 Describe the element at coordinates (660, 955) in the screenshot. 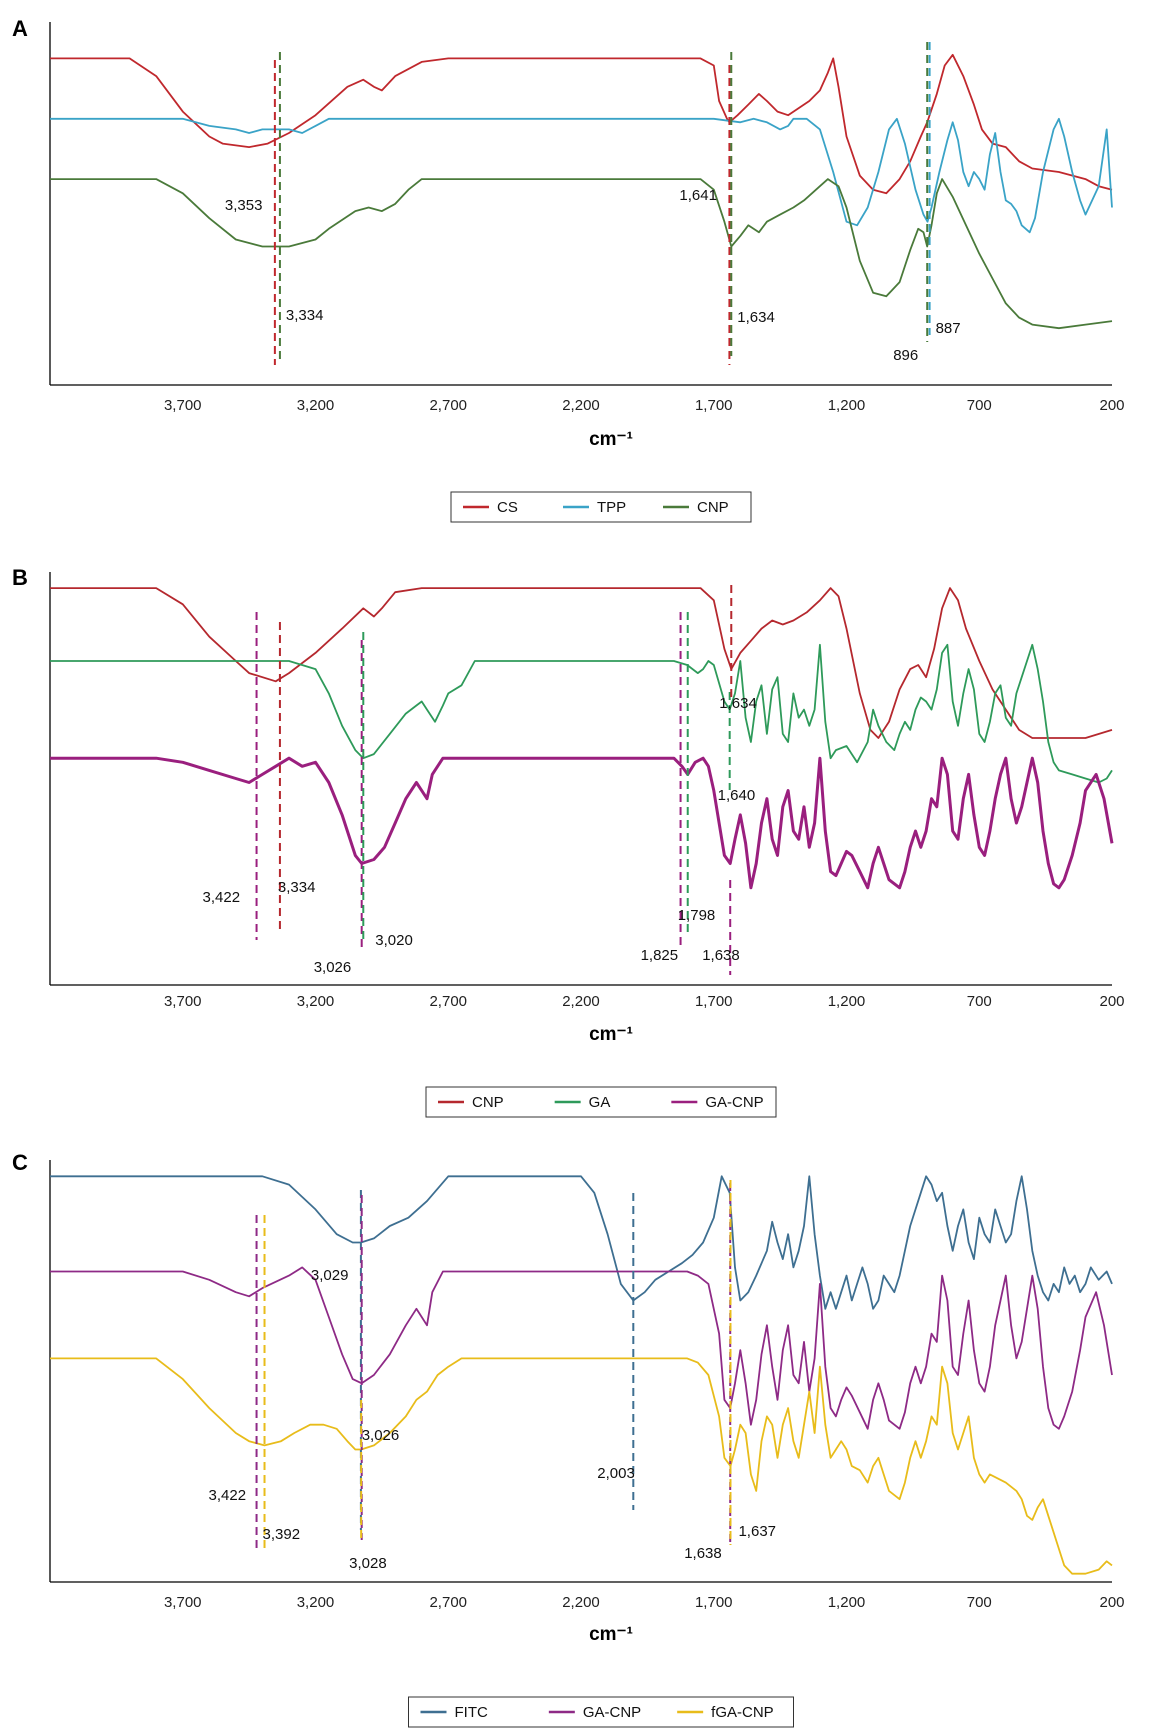

I see `peak-label: 1,825` at that location.